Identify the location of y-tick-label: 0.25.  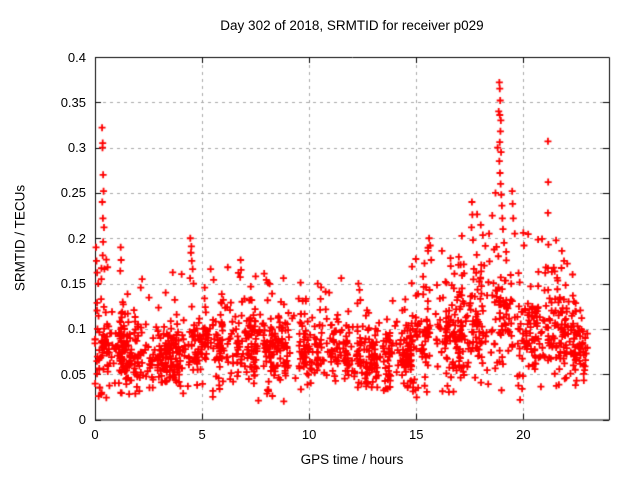
(73, 193).